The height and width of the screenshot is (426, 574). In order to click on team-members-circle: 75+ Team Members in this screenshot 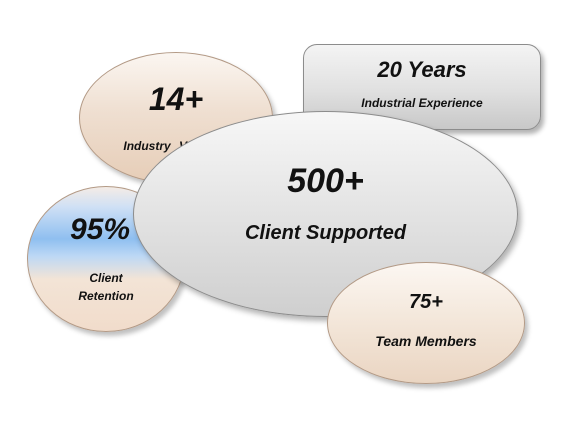, I will do `click(426, 323)`.